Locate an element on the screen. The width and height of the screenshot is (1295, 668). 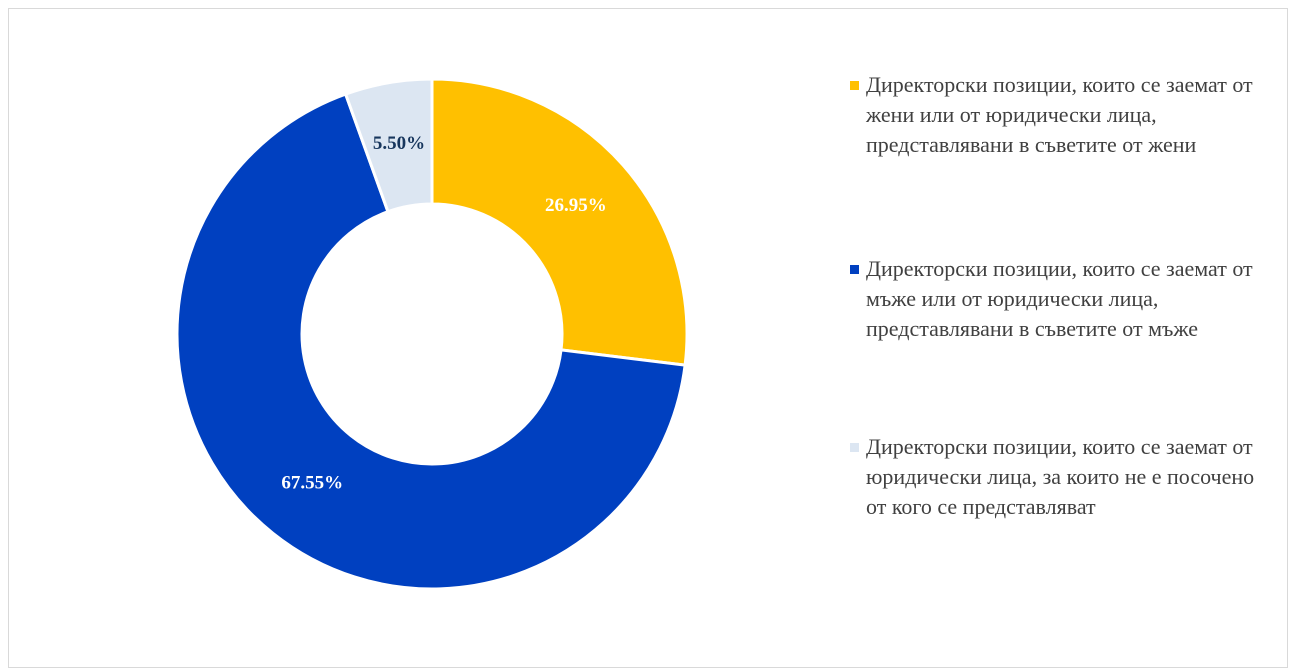
legend-swatch-men is located at coordinates (854, 269).